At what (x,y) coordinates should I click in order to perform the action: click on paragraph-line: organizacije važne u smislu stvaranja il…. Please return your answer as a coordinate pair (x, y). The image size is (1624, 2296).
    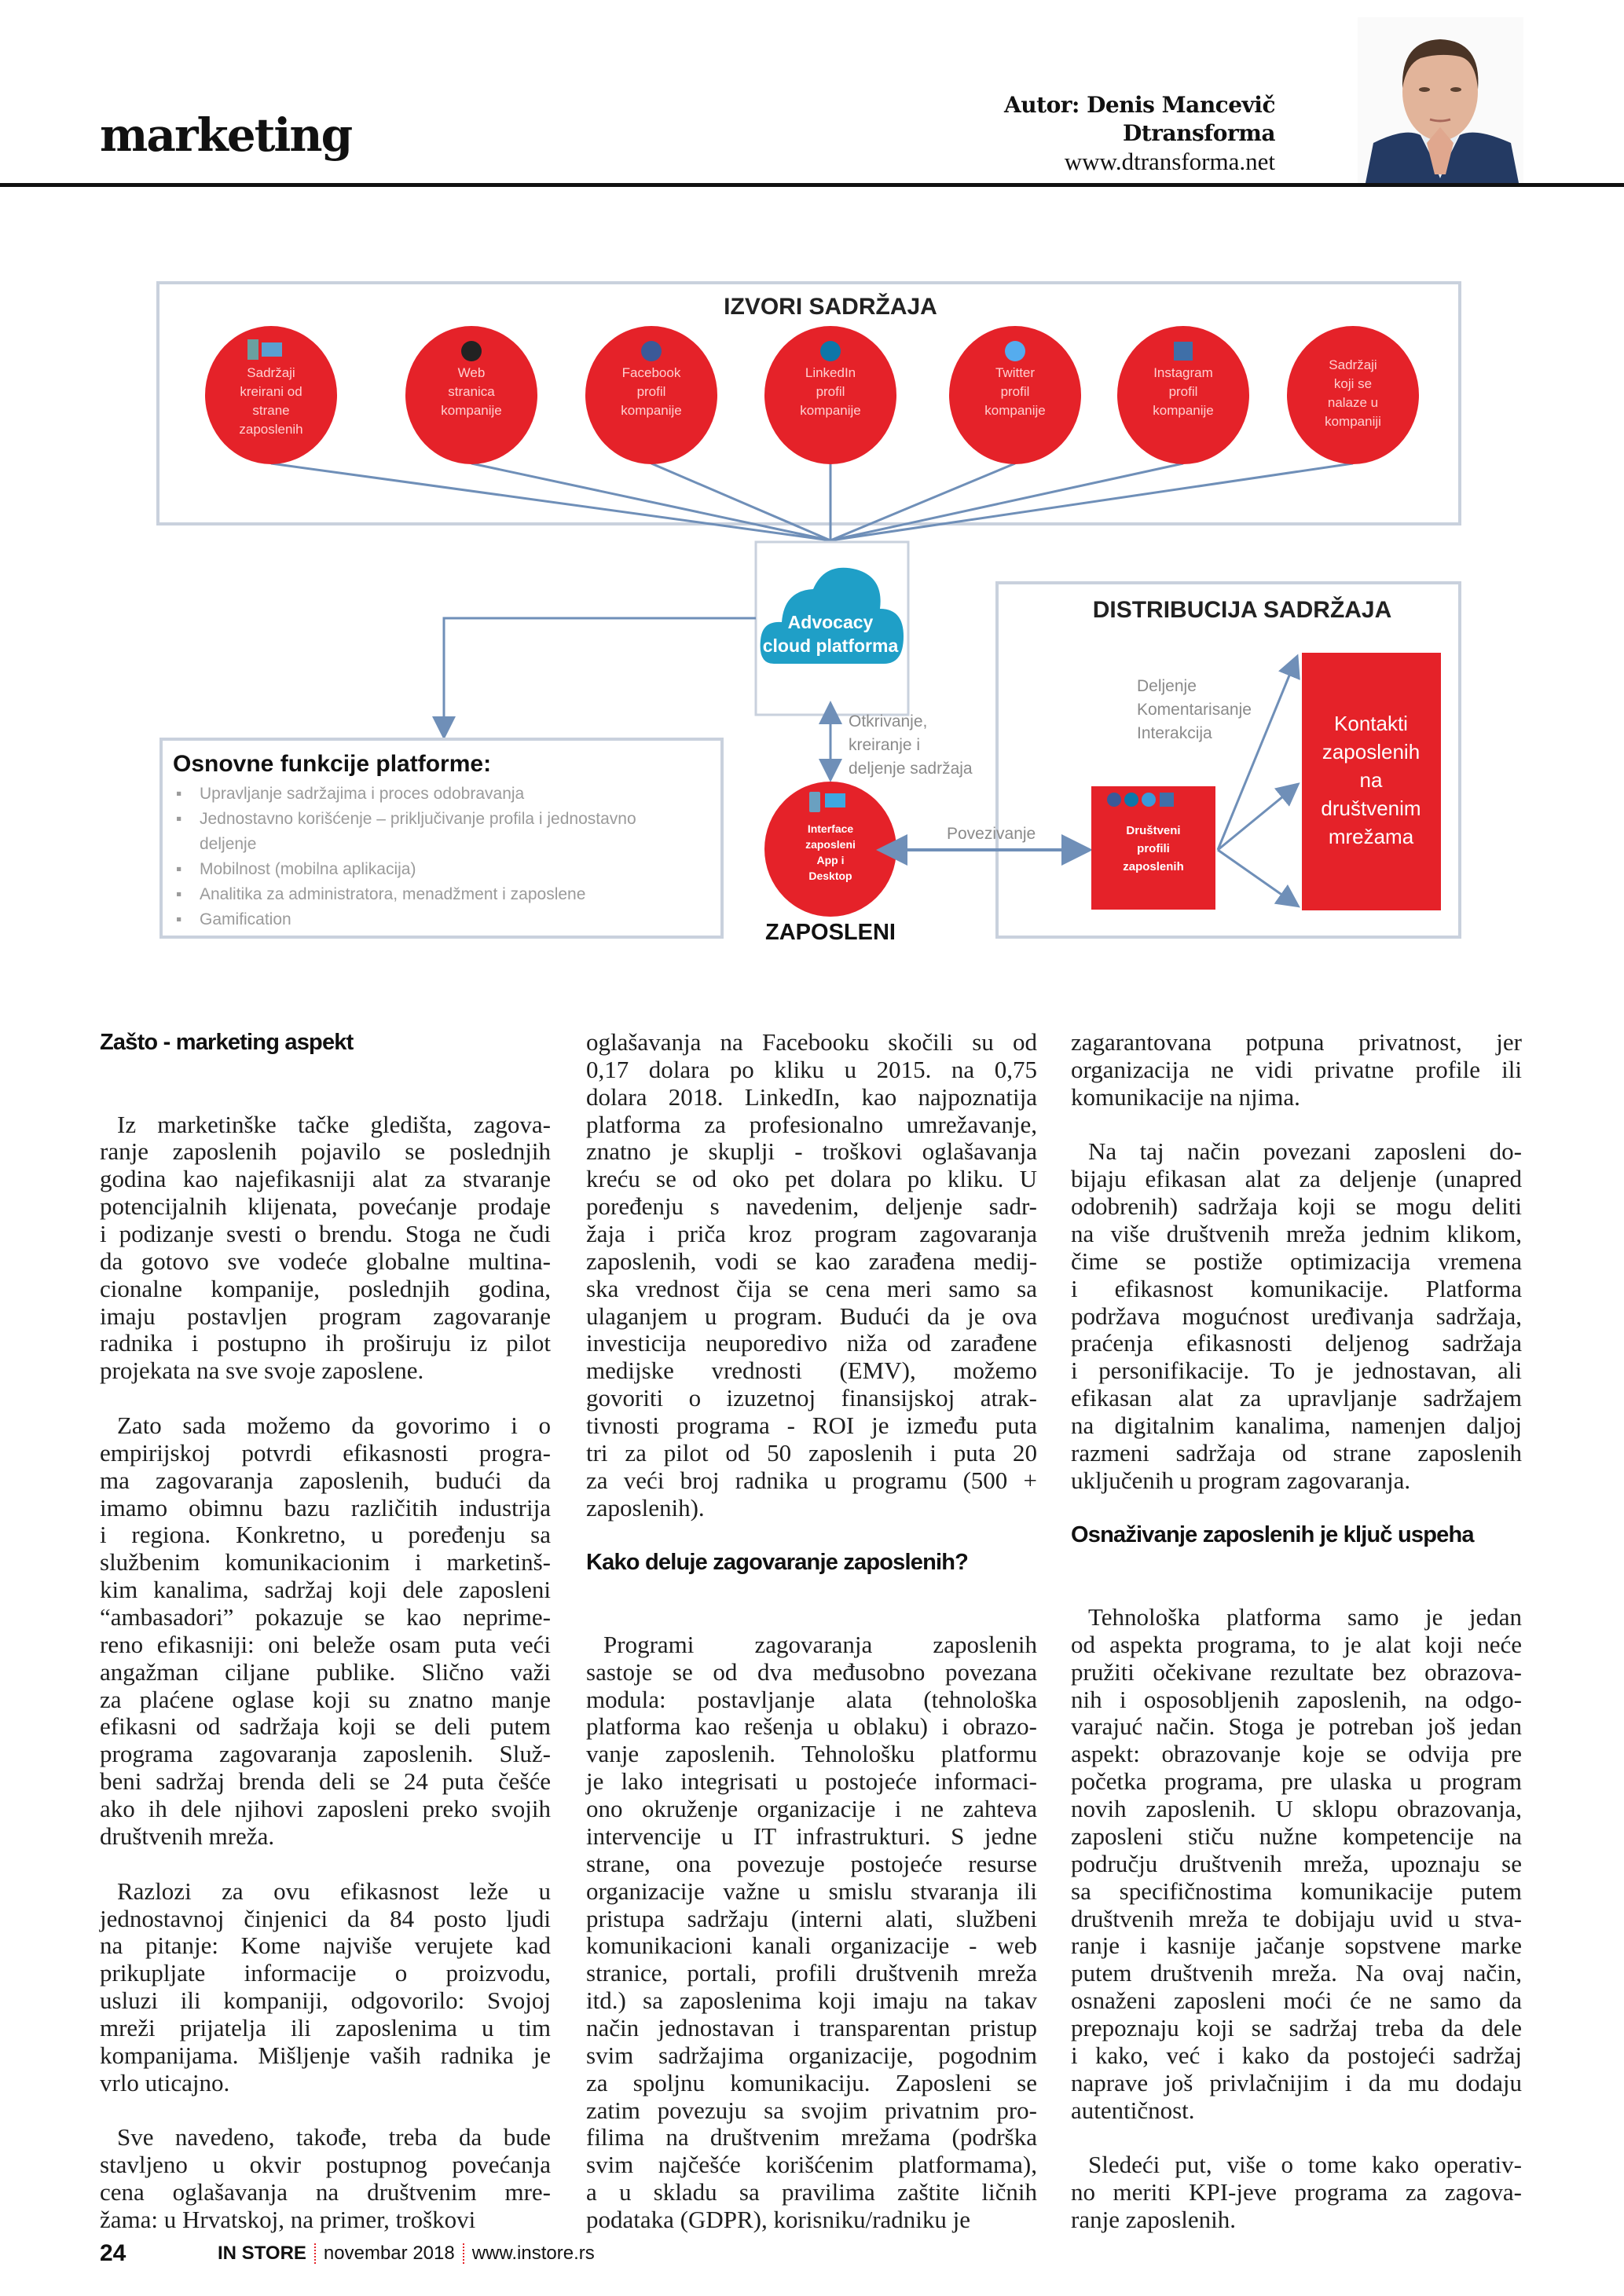
    Looking at the image, I should click on (812, 1891).